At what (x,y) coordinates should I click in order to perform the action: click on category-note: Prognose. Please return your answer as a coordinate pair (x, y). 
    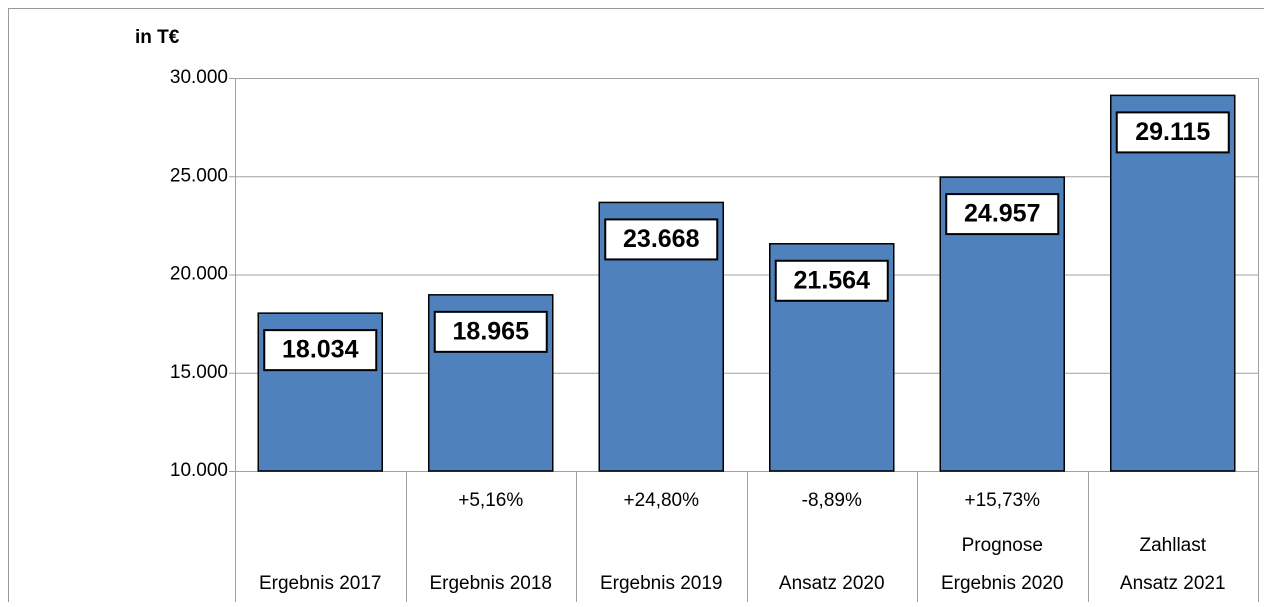
    Looking at the image, I should click on (1002, 545).